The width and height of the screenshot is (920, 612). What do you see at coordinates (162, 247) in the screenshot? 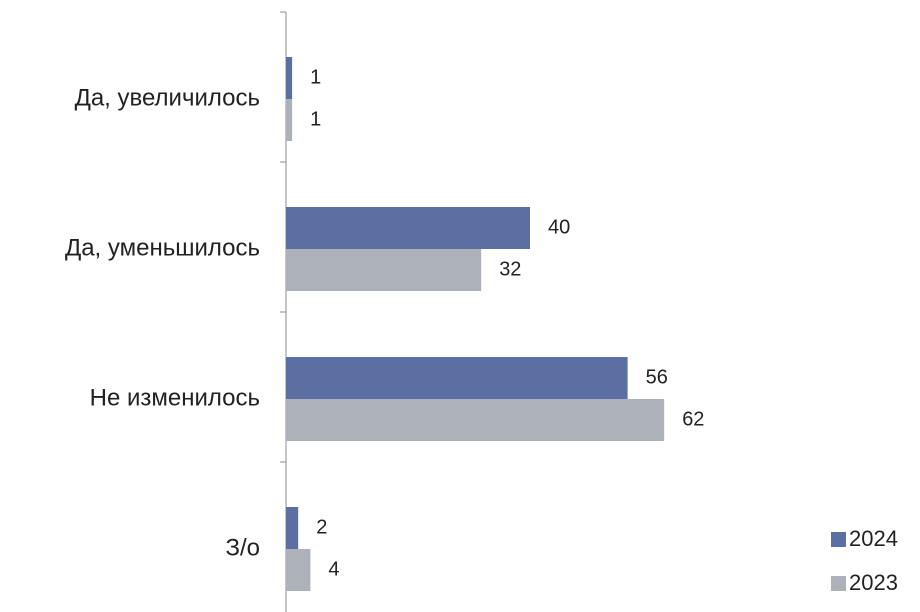
I see `category-label: Да, уменьшилось` at bounding box center [162, 247].